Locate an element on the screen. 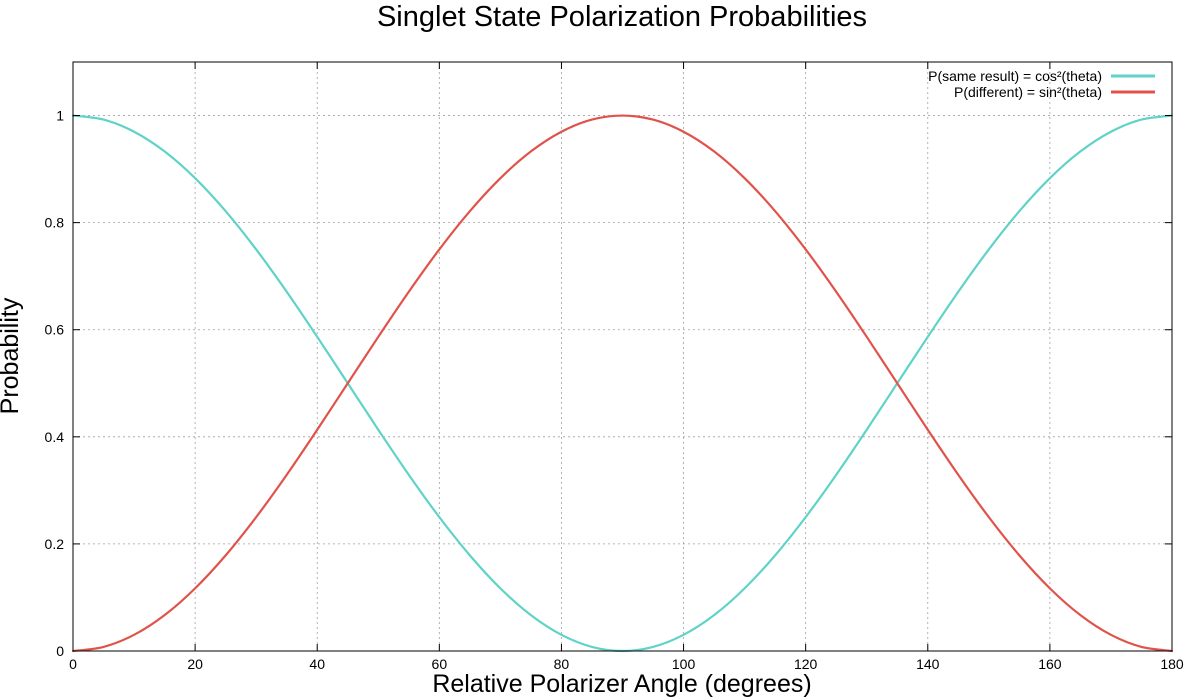 The image size is (1200, 700). x-tick-label: 100 is located at coordinates (684, 664).